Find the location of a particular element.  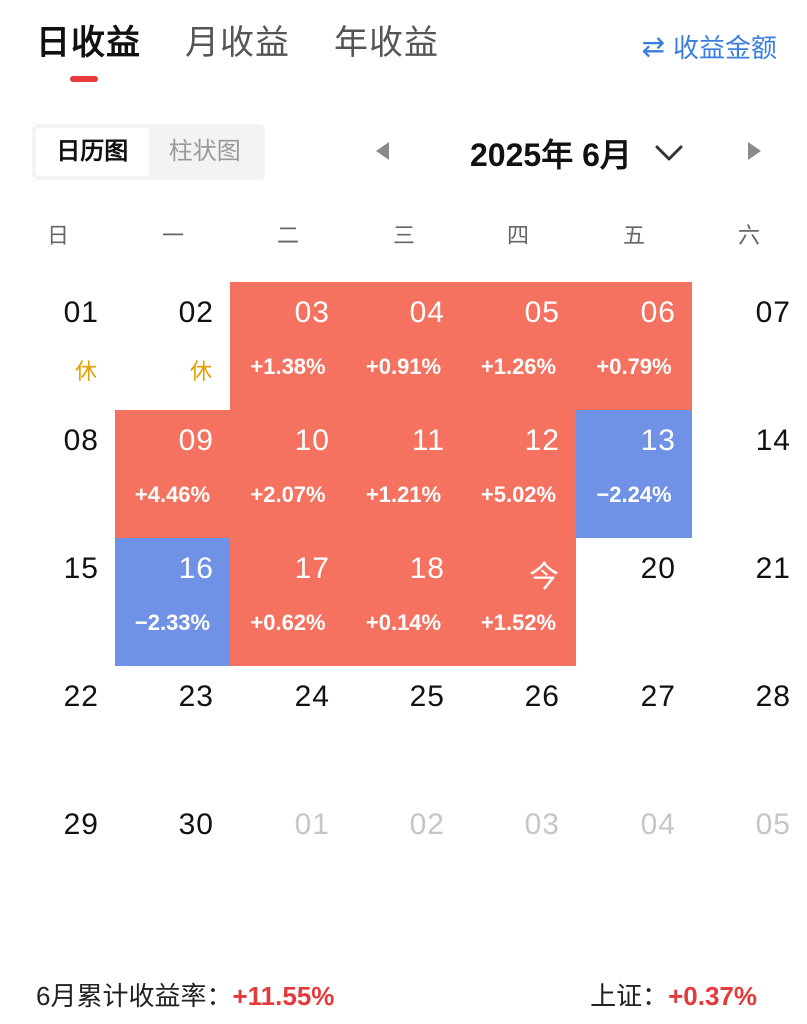

calendar-day-cell: 08 is located at coordinates (57, 474).